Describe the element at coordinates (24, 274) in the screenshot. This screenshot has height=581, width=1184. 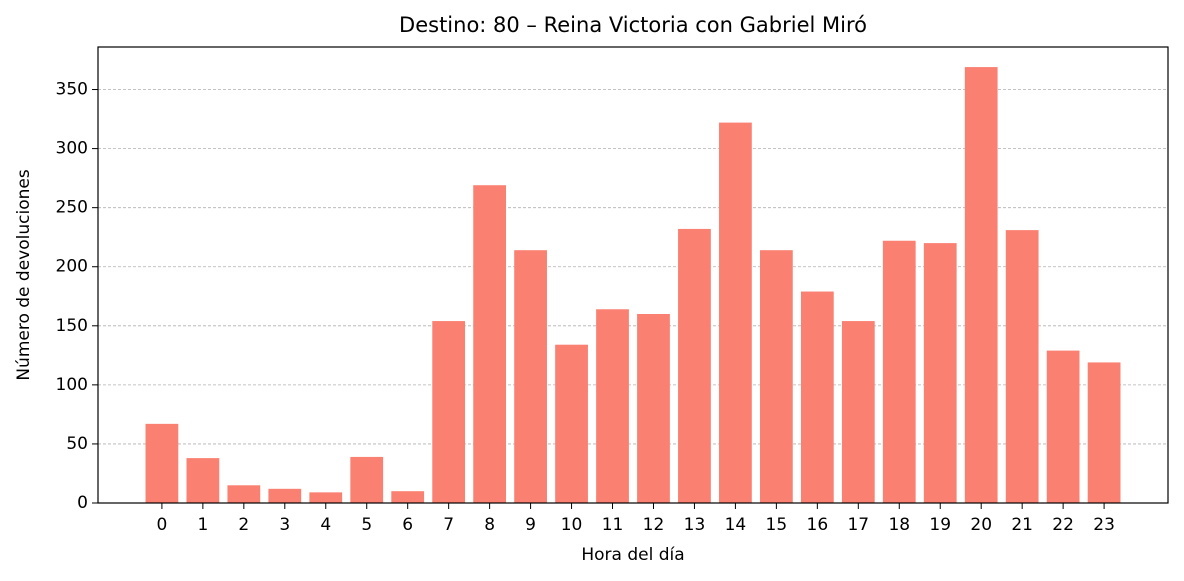
I see `y-axis-label: Número de devoluciones` at that location.